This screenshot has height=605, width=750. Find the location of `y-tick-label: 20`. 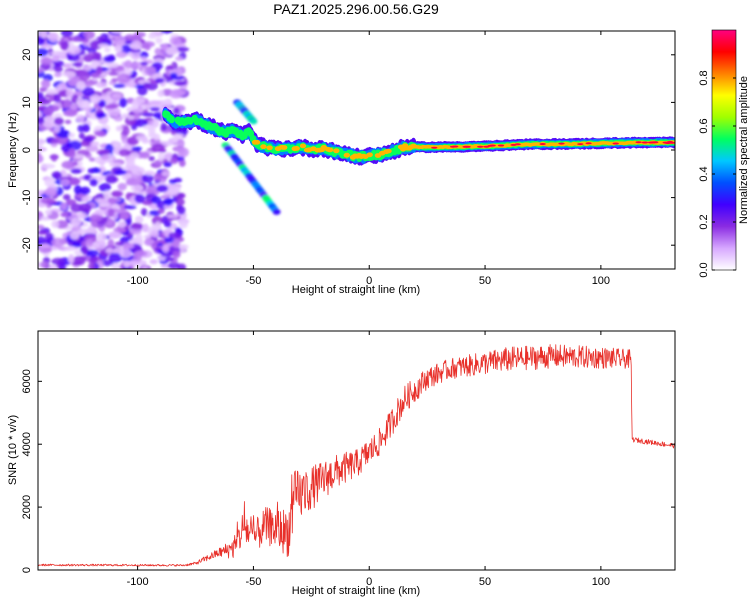

y-tick-label: 20 is located at coordinates (27, 55).